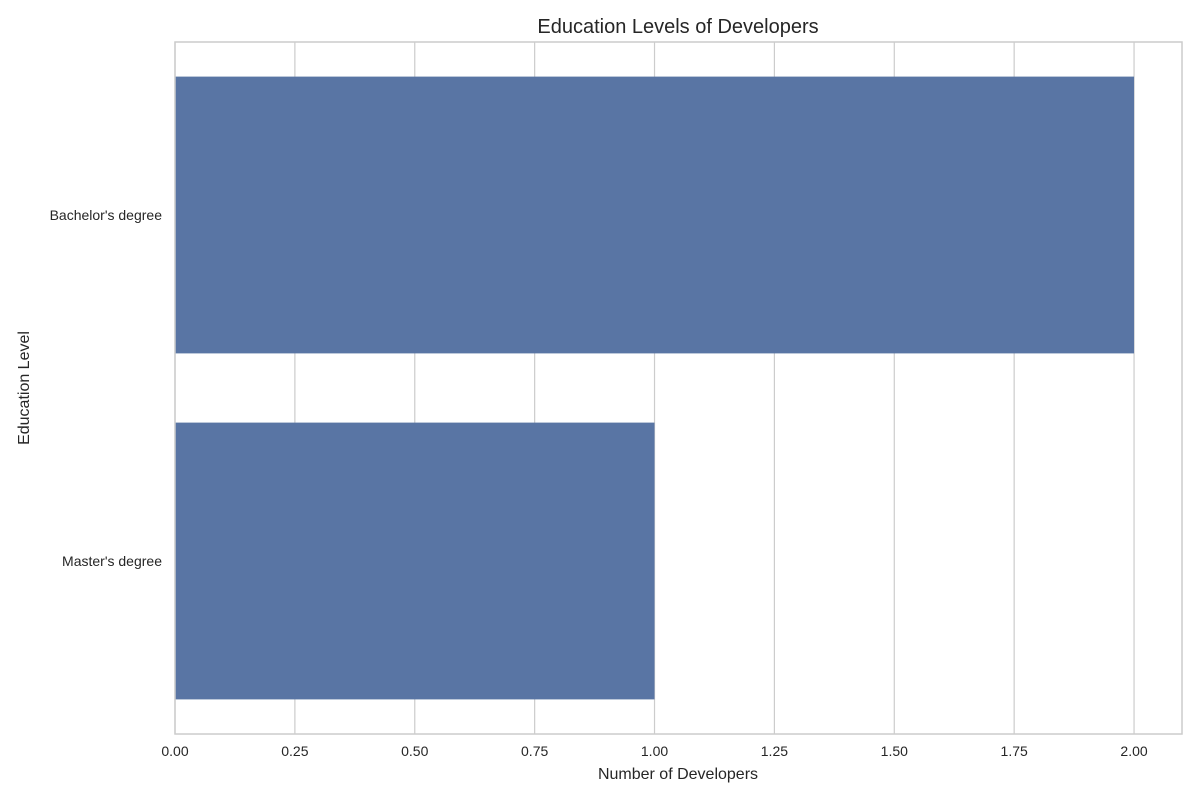 The width and height of the screenshot is (1200, 805). What do you see at coordinates (414, 751) in the screenshot?
I see `x-tick-label: 0.50` at bounding box center [414, 751].